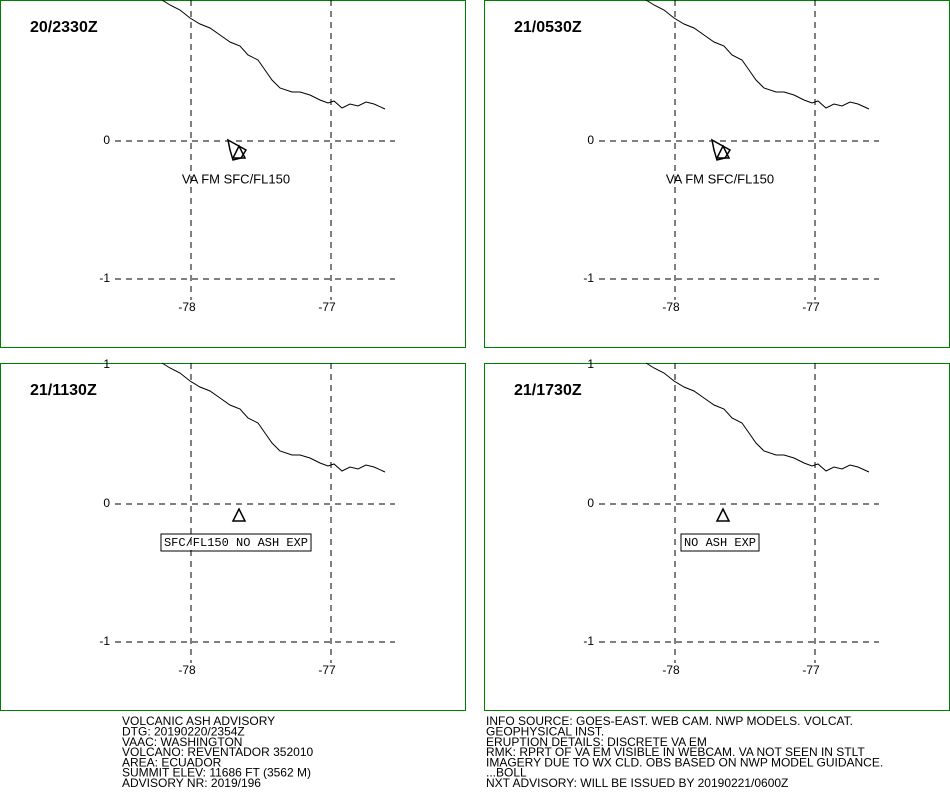 This screenshot has height=812, width=950. I want to click on no-ash-label: SFC/FL150 NO ASH EXP, so click(236, 543).